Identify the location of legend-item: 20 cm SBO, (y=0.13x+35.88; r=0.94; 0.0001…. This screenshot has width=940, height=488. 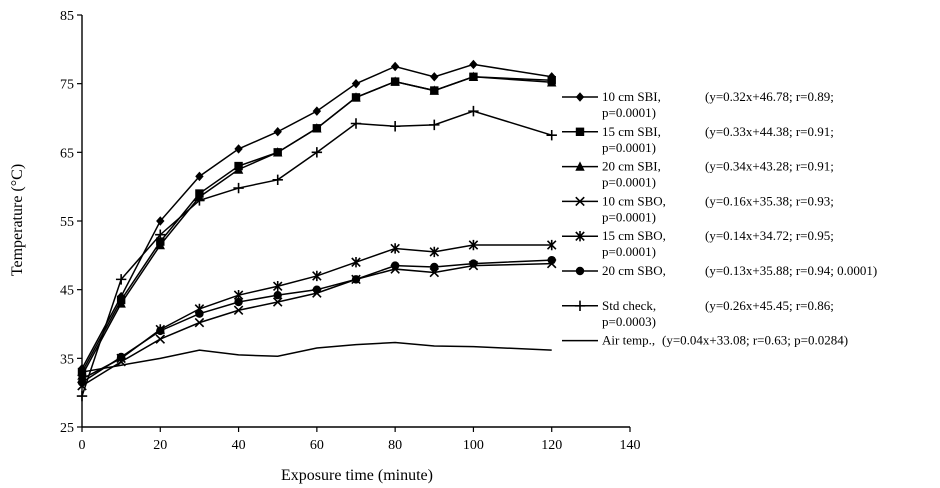
(719, 270).